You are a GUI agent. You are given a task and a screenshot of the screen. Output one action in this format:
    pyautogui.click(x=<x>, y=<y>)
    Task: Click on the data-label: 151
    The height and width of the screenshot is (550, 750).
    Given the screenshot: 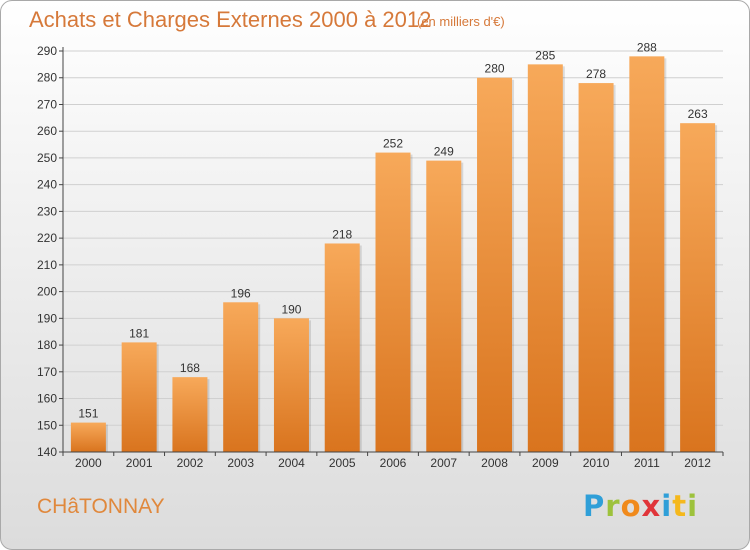 What is the action you would take?
    pyautogui.click(x=88, y=414)
    